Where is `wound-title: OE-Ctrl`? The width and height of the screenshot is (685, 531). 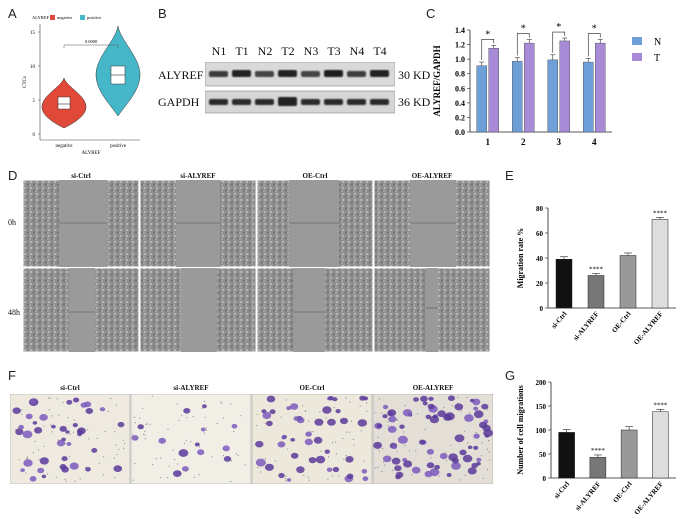 wound-title: OE-Ctrl is located at coordinates (315, 176).